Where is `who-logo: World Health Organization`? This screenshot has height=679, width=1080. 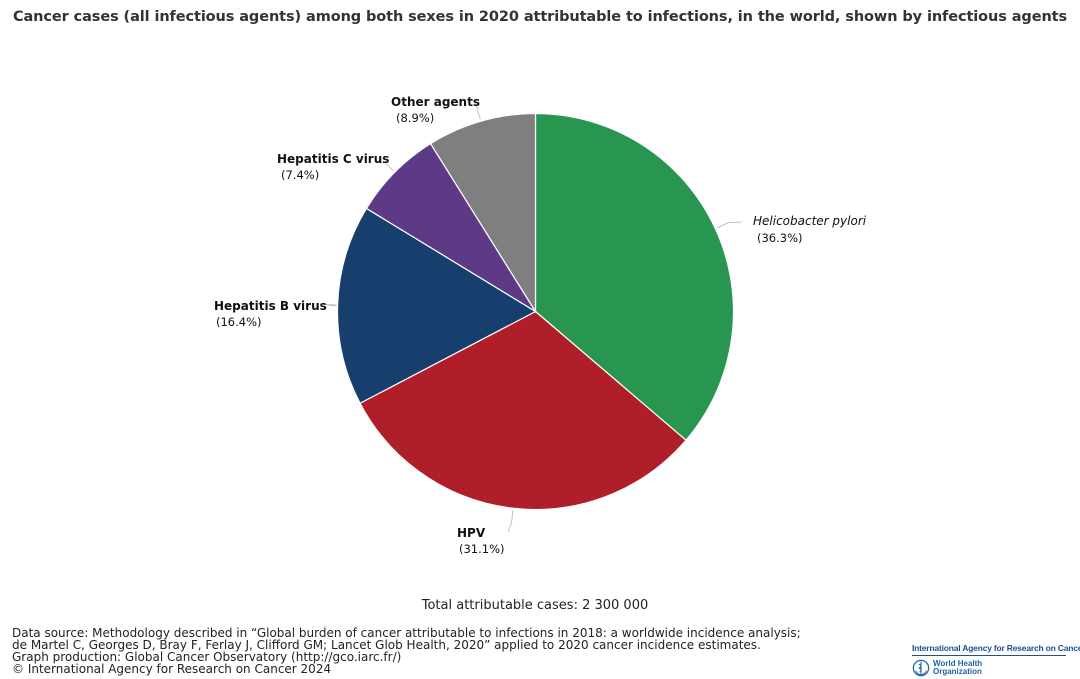
who-logo: World Health Organization is located at coordinates (992, 668).